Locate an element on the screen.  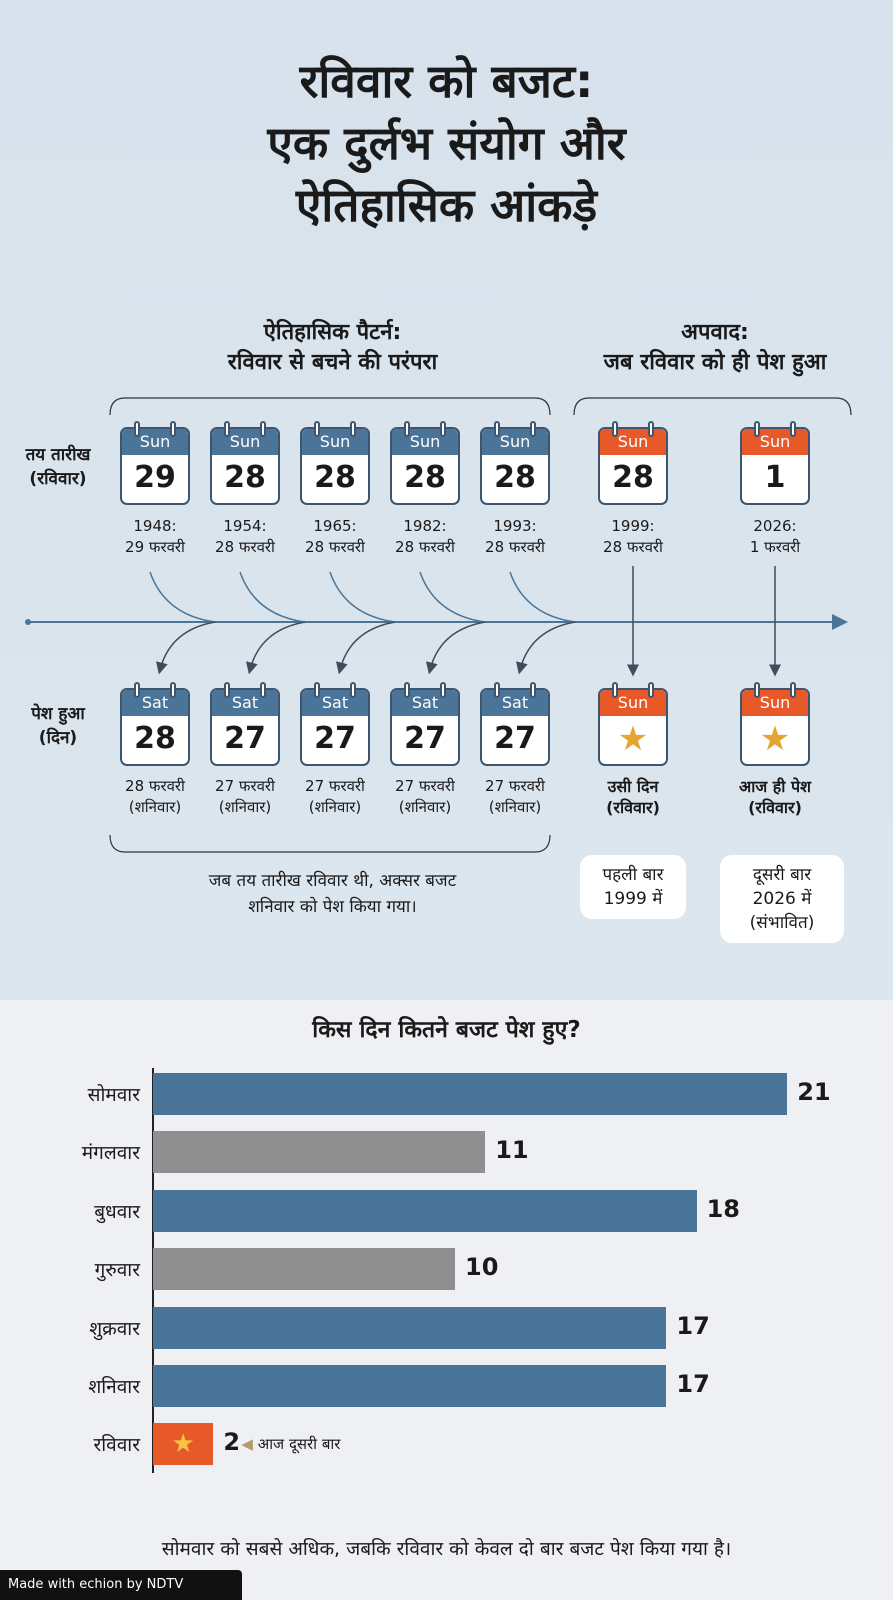
scheduled-date-label: 1965: 28 फरवरी is located at coordinates (335, 537).